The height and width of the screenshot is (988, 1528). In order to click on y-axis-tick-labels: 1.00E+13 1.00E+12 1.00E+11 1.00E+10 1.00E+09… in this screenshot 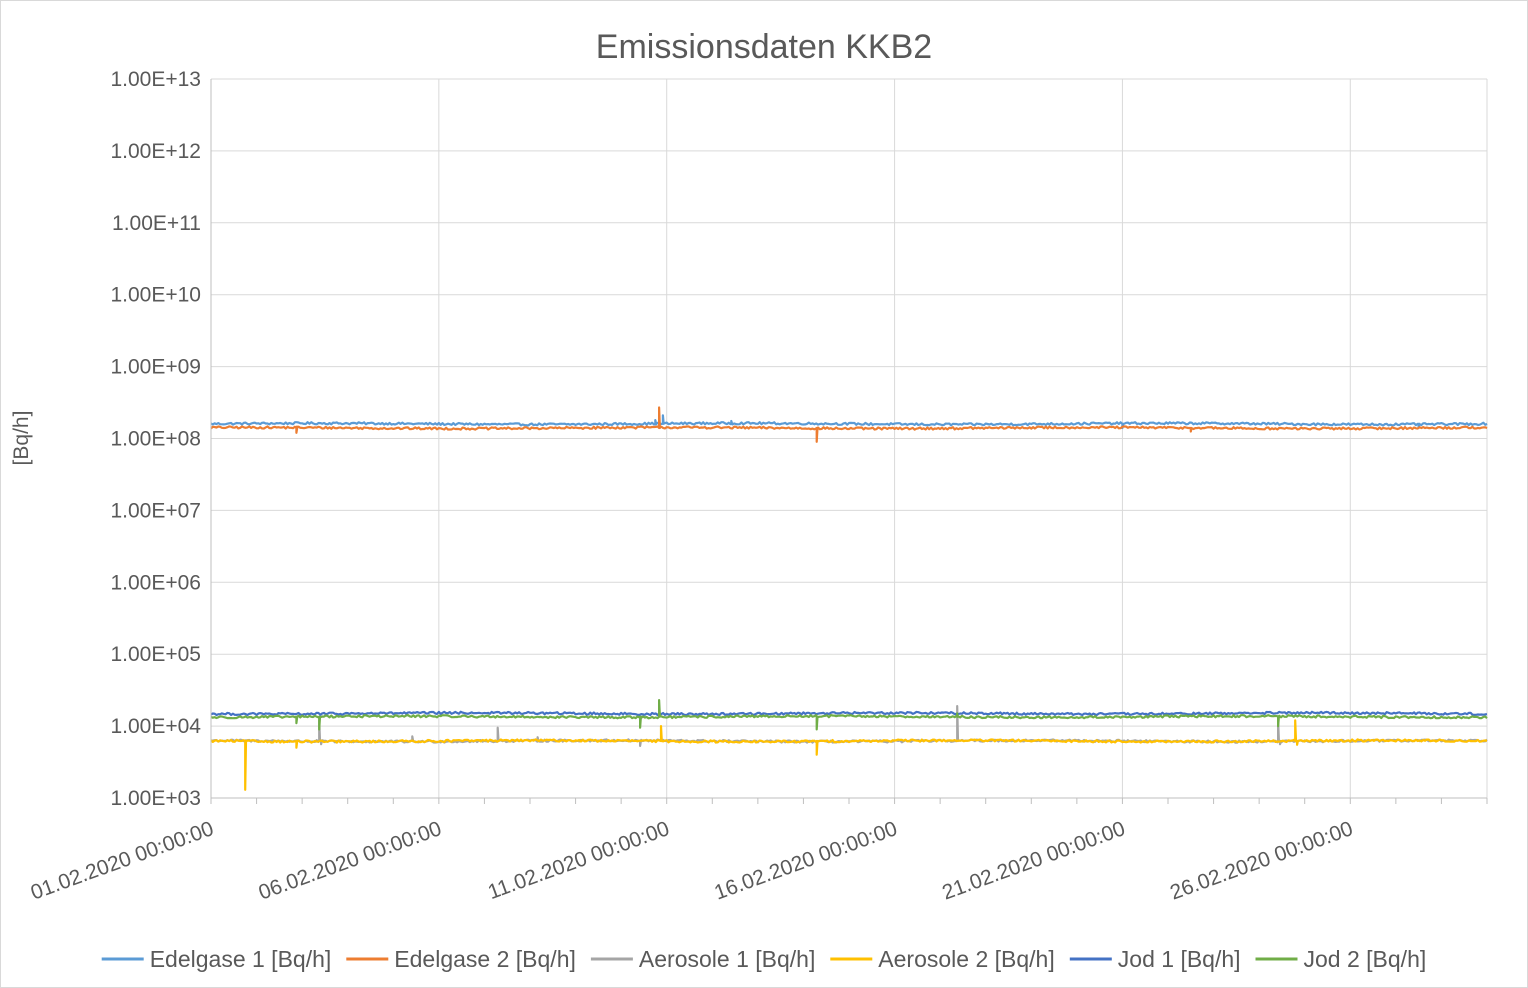, I will do `click(155, 439)`.